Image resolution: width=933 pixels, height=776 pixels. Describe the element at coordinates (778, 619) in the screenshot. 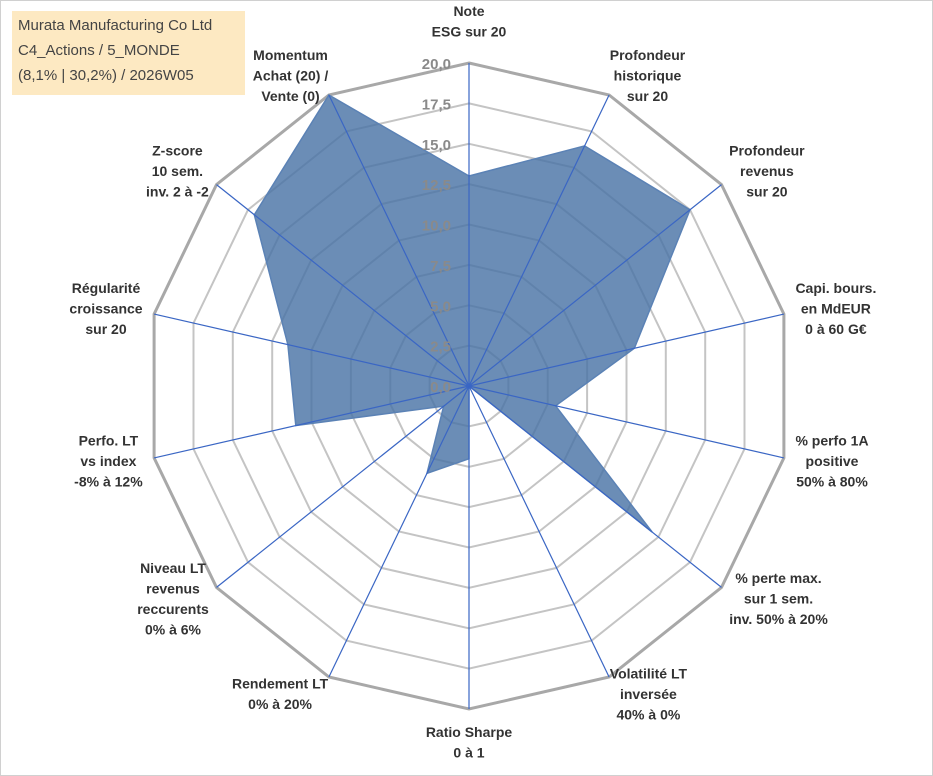

I see `axis-label-line: inv. 50% à 20%` at that location.